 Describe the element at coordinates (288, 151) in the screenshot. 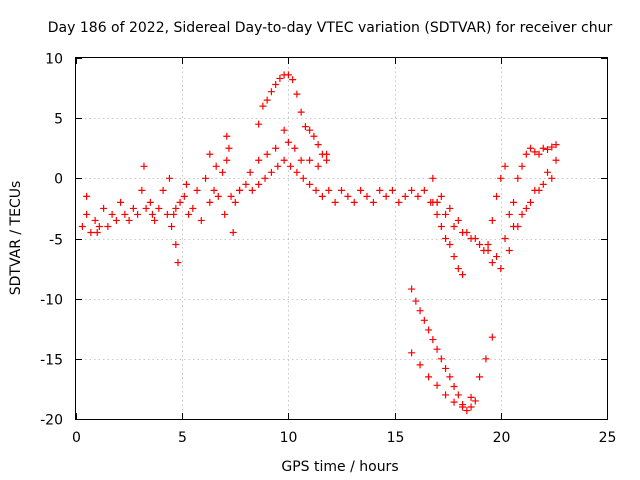

I see `series-arc-secondary-peak` at that location.